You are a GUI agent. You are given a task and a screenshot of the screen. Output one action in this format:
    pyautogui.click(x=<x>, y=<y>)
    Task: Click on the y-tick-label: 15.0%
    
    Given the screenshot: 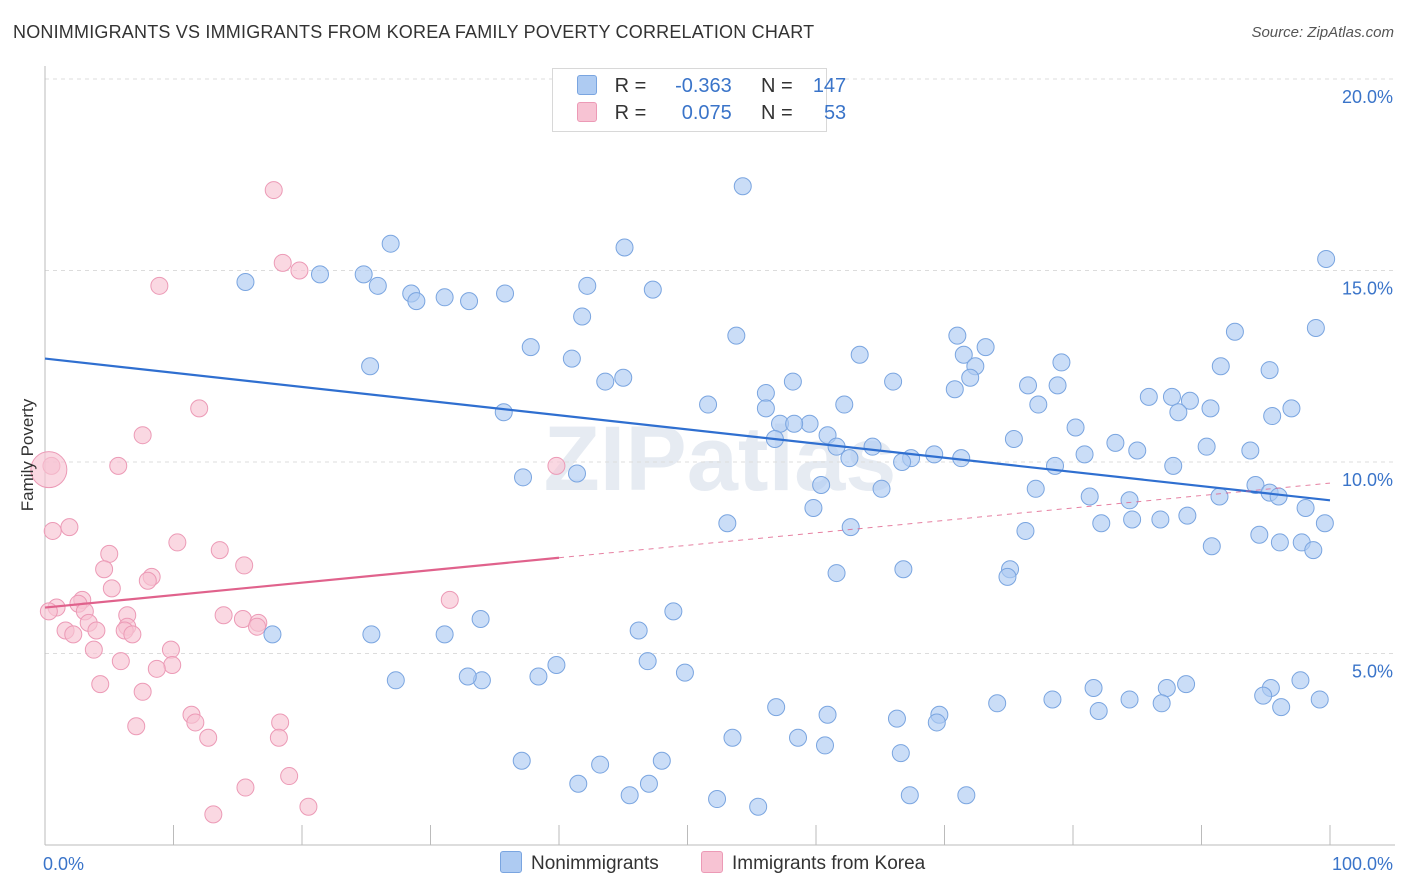 What is the action you would take?
    pyautogui.click(x=1367, y=289)
    